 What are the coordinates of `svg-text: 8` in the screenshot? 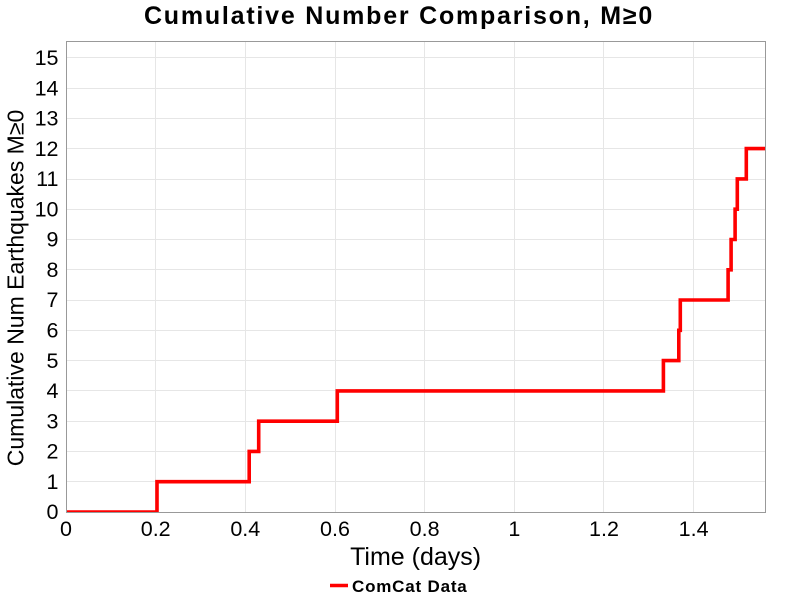 It's located at (53, 270).